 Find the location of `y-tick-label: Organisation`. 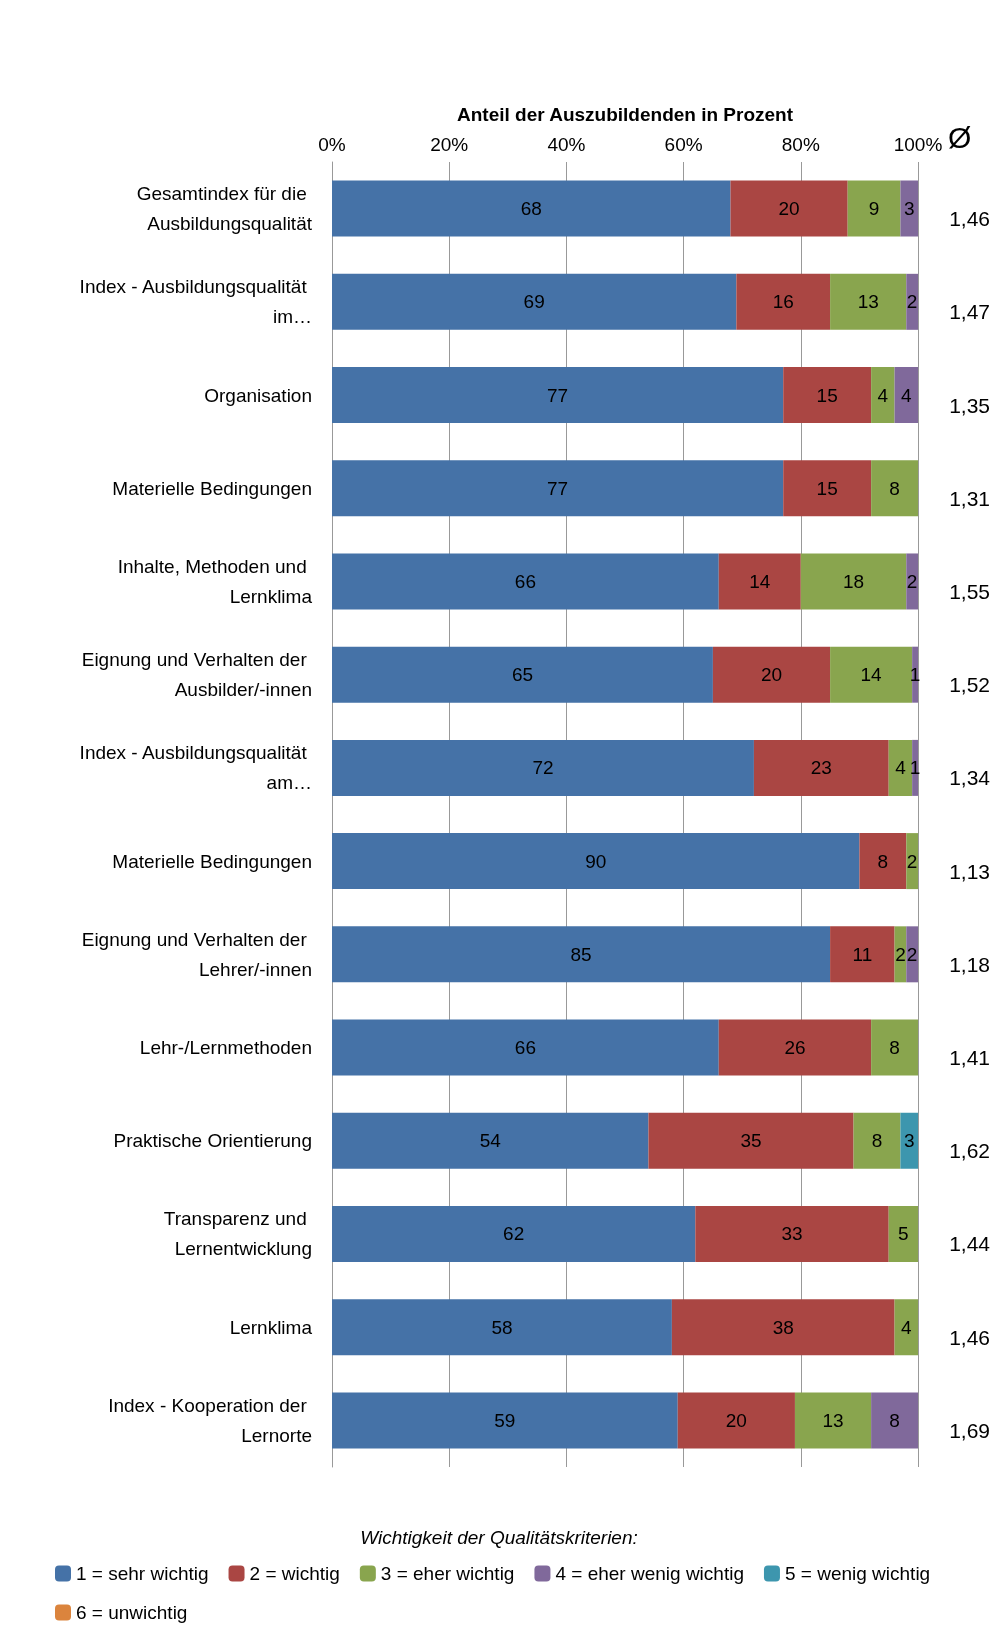

y-tick-label: Organisation is located at coordinates (258, 395).